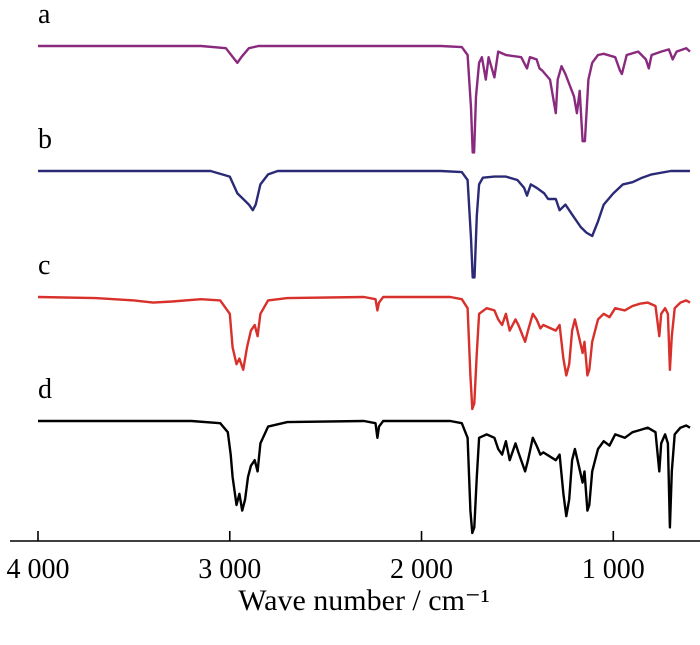 The image size is (700, 645). I want to click on series-tags: a b c d, so click(45, 202).